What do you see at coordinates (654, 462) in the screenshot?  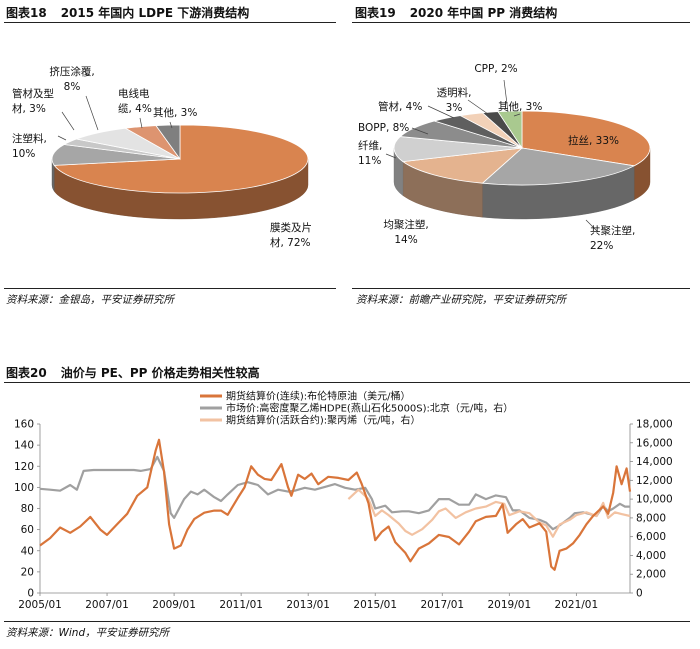 I see `fig20-y-right-tick-7: 14,000` at bounding box center [654, 462].